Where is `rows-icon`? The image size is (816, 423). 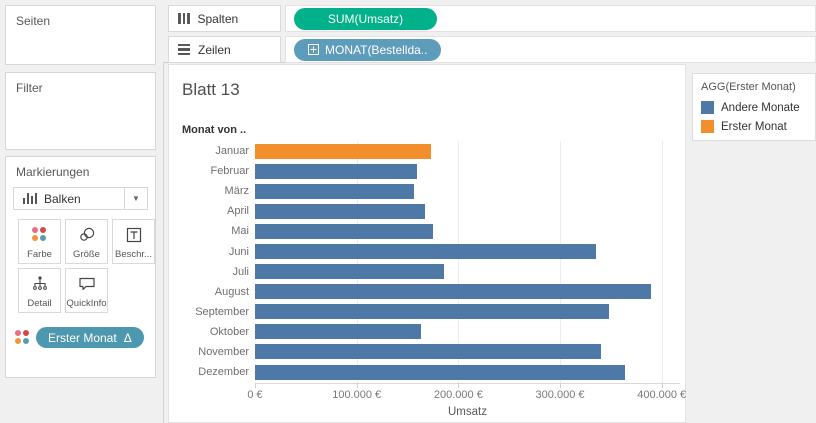
rows-icon is located at coordinates (184, 49).